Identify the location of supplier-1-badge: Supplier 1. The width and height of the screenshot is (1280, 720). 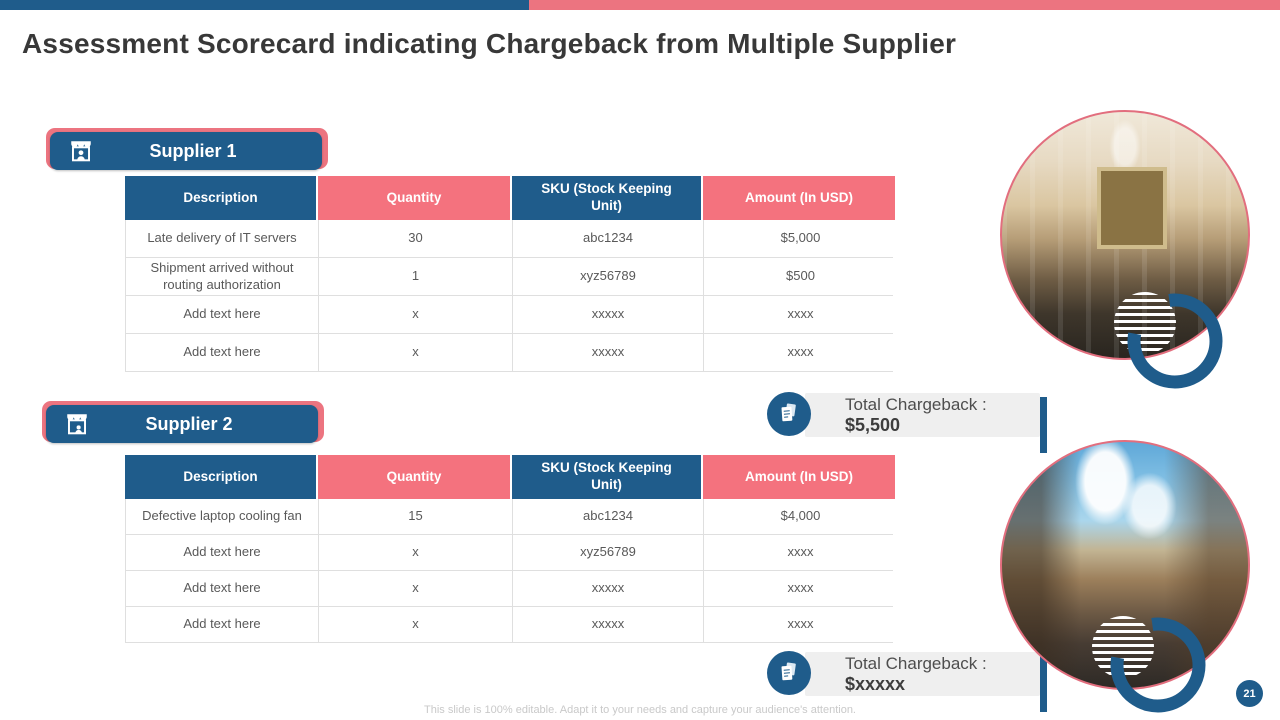
(187, 149).